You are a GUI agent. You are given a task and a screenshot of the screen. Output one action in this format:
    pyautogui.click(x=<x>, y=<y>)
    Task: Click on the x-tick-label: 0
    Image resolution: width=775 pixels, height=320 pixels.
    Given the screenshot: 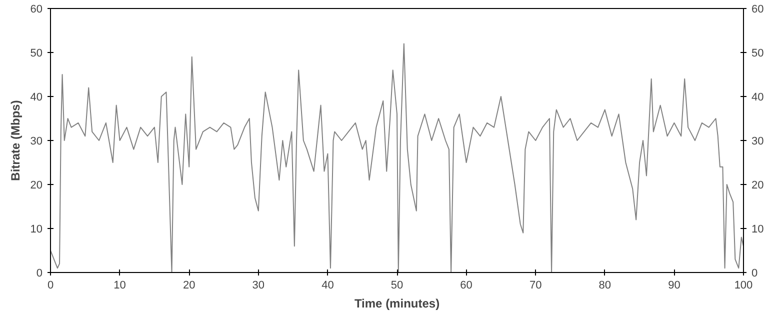 What is the action you would take?
    pyautogui.click(x=50, y=286)
    